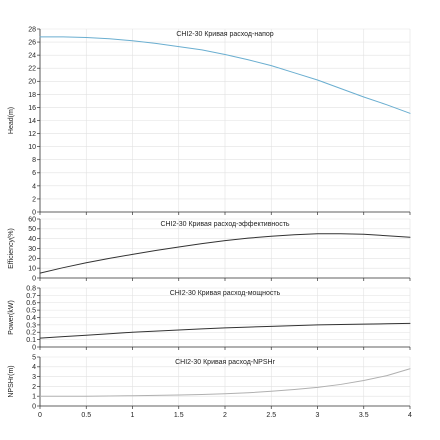 The height and width of the screenshot is (440, 440). I want to click on efficiency-ytick-label: 0, so click(34, 278).